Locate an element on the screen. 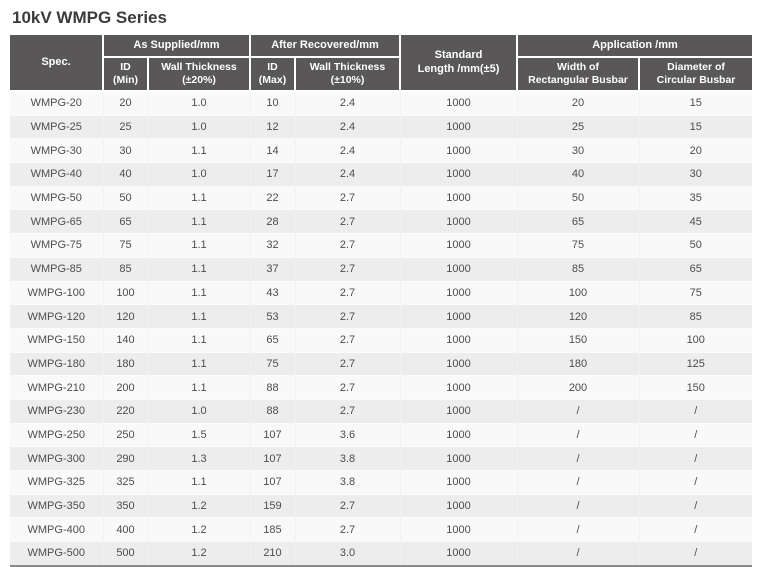 The image size is (762, 567). value-cell: 65 is located at coordinates (125, 221).